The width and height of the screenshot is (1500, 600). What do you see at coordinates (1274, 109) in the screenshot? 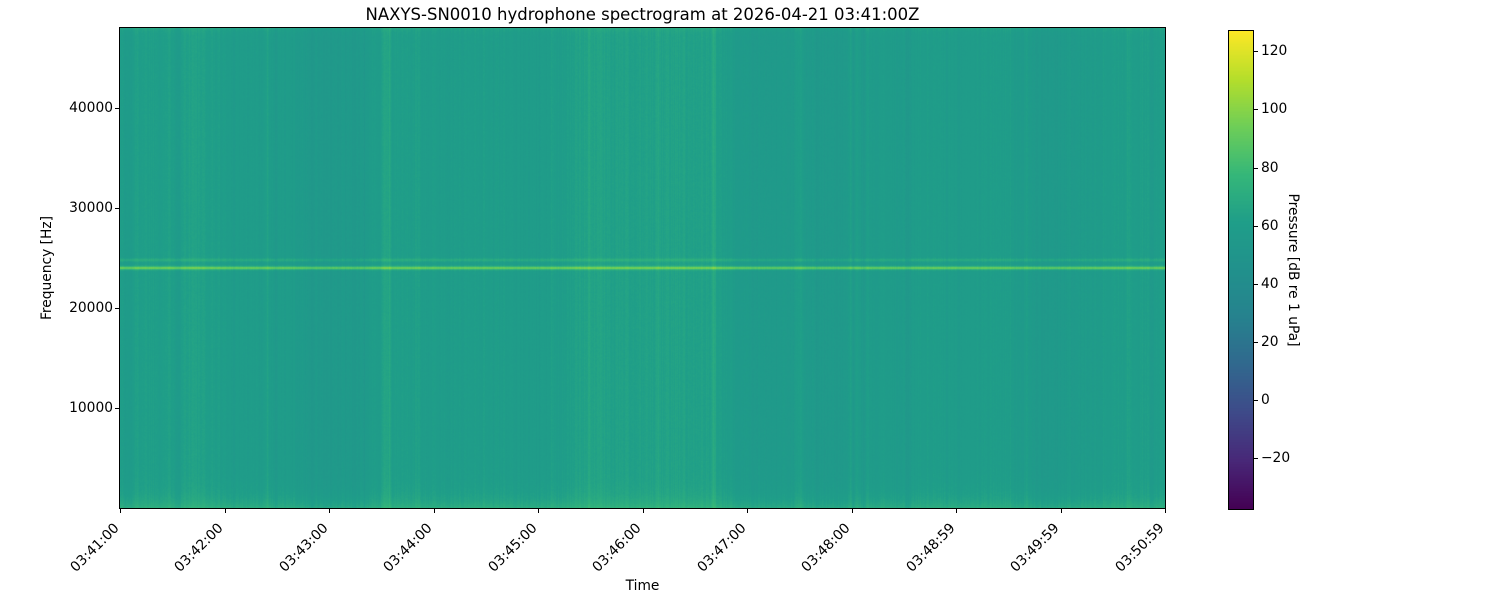
I see `colorbar-tick-label: 100` at bounding box center [1274, 109].